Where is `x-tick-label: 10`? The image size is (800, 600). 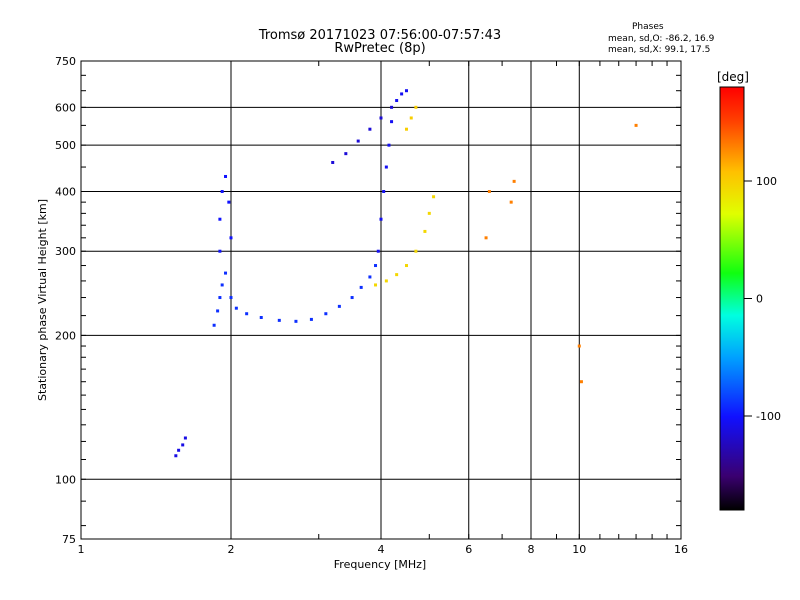 x-tick-label: 10 is located at coordinates (579, 549).